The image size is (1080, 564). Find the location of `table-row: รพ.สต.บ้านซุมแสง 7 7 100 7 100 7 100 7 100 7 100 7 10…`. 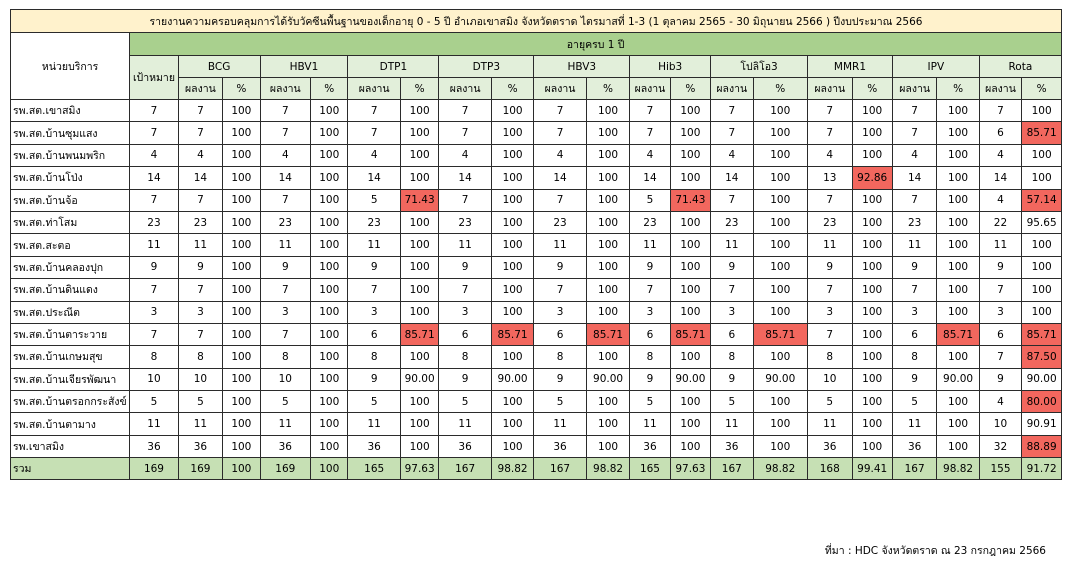

table-row: รพ.สต.บ้านซุมแสง 7 7 100 7 100 7 100 7 100 7 100 7 10… is located at coordinates (535, 133).